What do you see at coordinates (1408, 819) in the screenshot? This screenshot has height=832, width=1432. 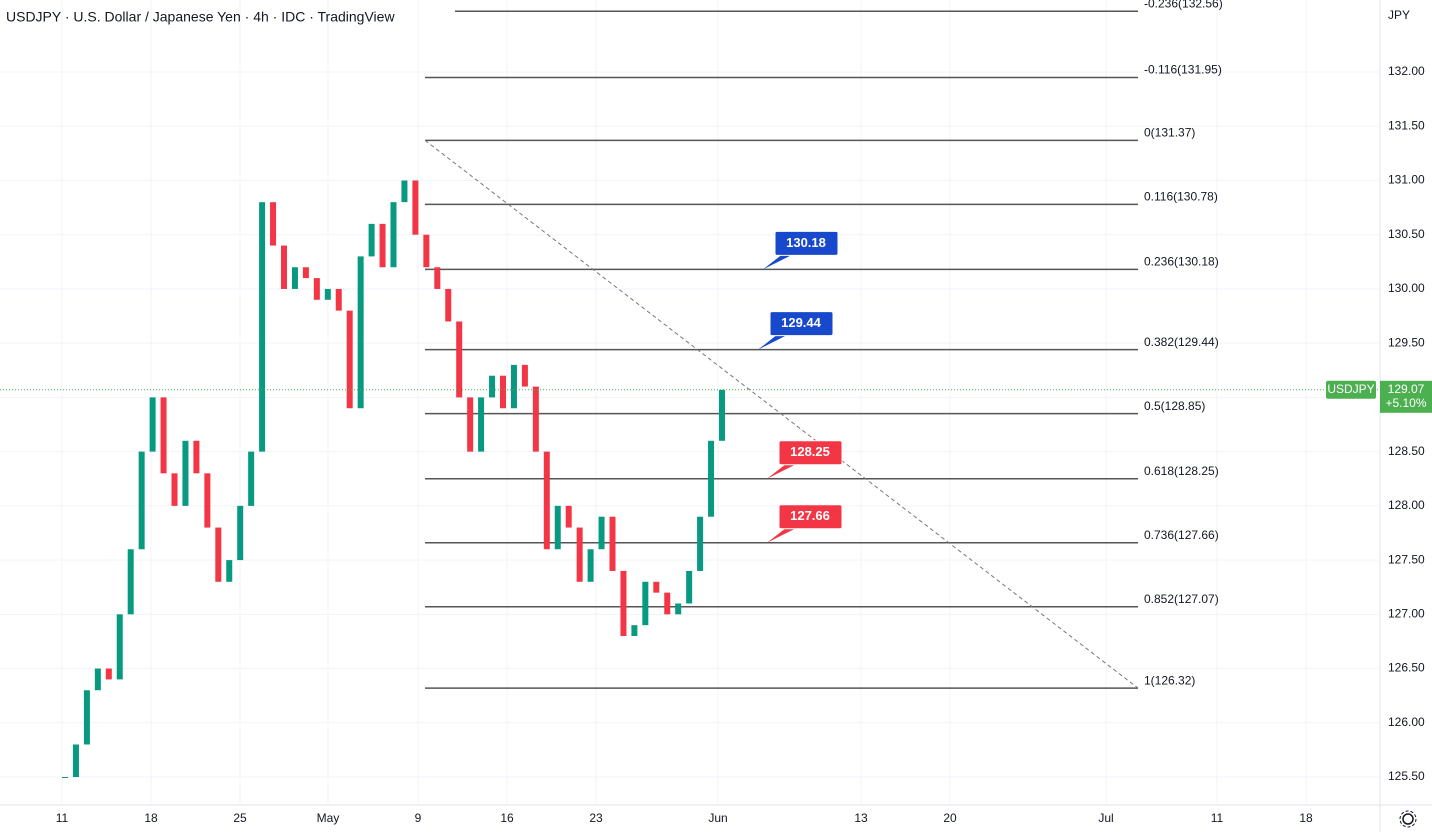 I see `settings-icon` at bounding box center [1408, 819].